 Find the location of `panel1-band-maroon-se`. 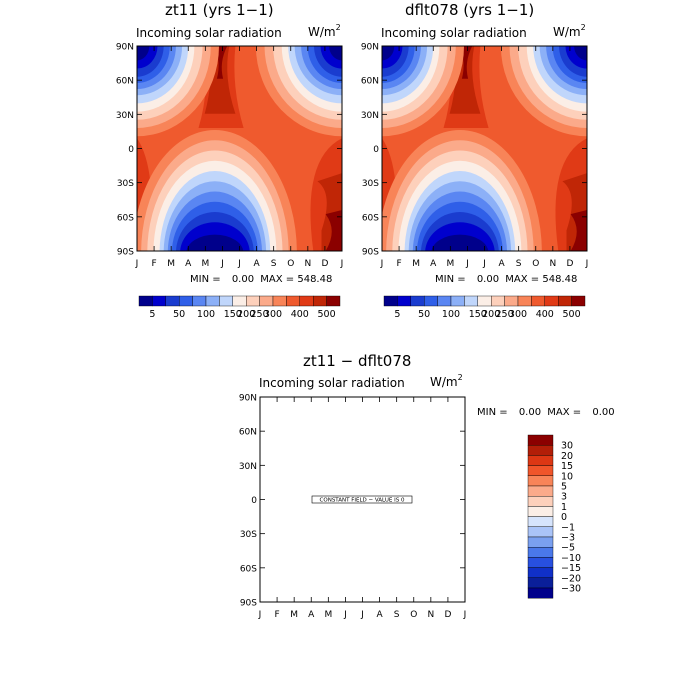

panel1-band-maroon-se is located at coordinates (333, 230).